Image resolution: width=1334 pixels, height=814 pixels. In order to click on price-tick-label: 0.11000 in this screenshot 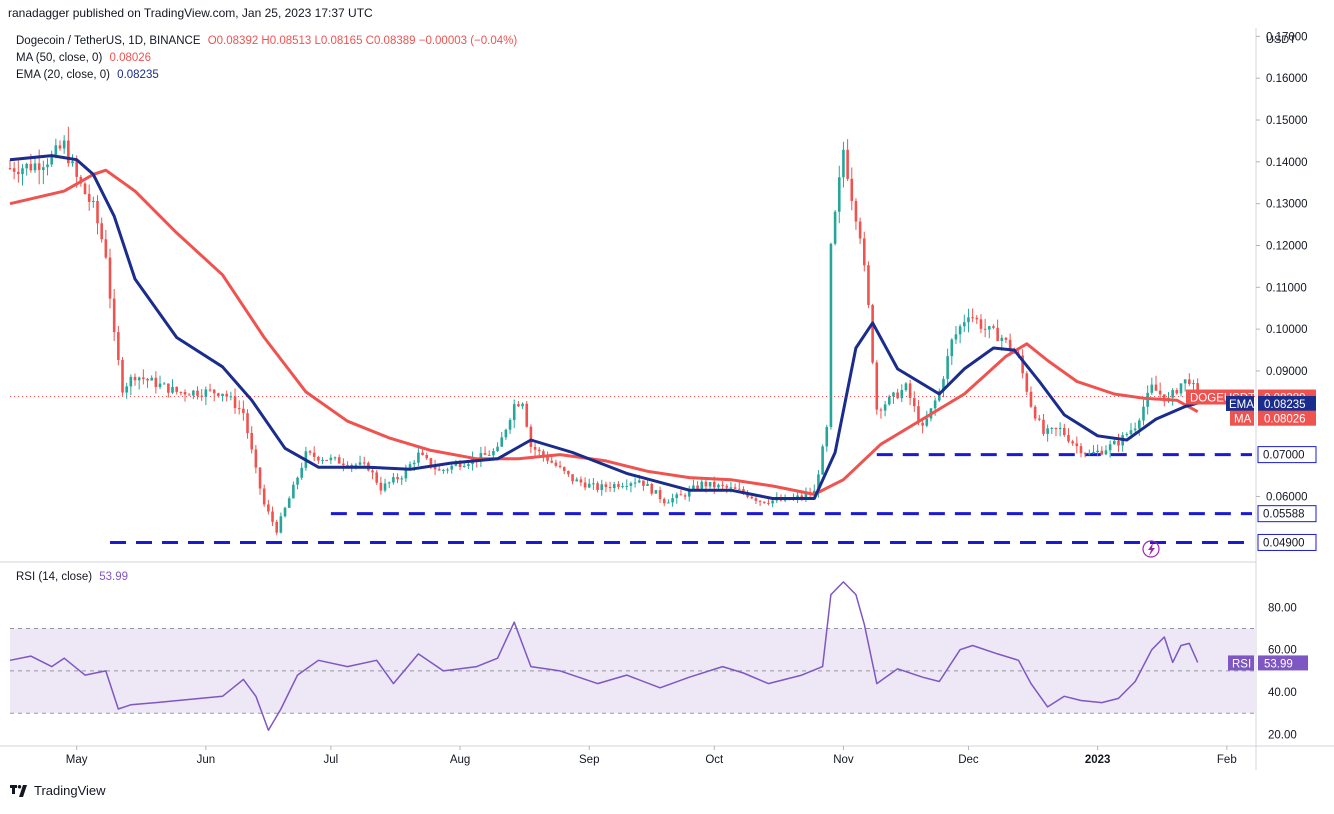, I will do `click(1286, 288)`.